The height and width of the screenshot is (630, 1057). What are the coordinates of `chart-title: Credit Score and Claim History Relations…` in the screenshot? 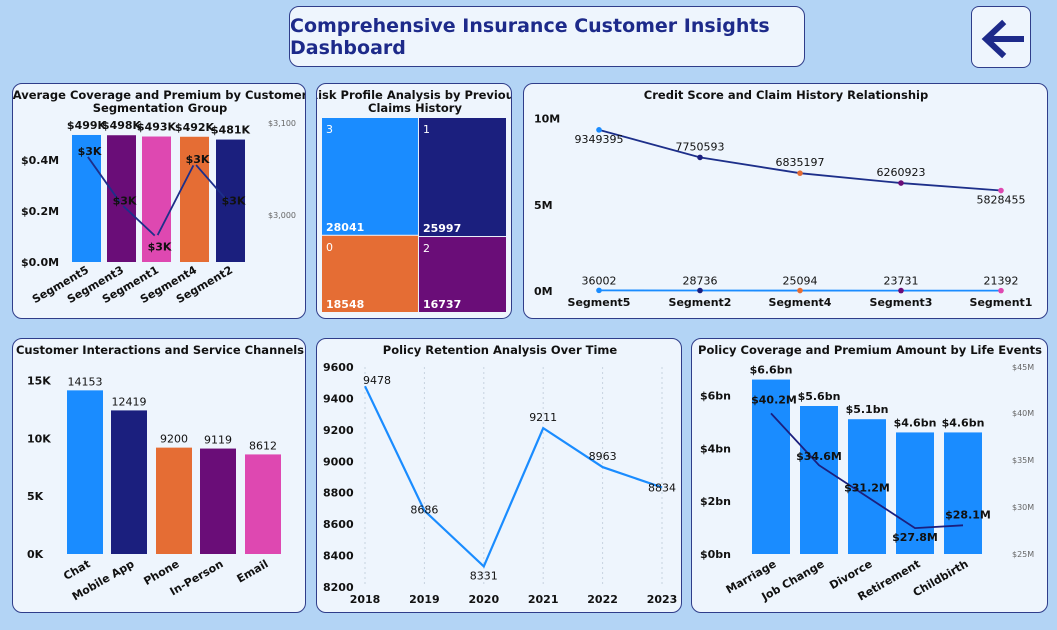 It's located at (786, 95).